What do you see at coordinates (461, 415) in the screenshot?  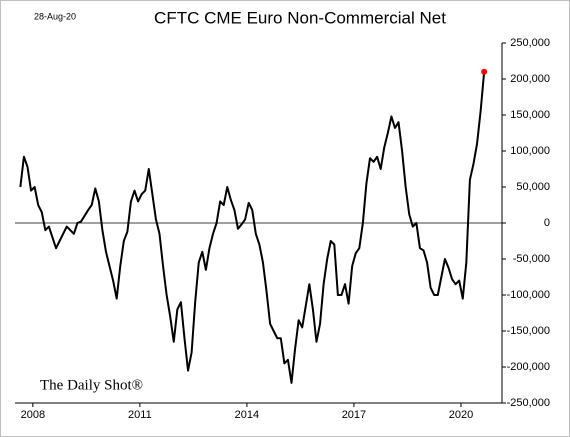 I see `x-tick-label: 2020` at bounding box center [461, 415].